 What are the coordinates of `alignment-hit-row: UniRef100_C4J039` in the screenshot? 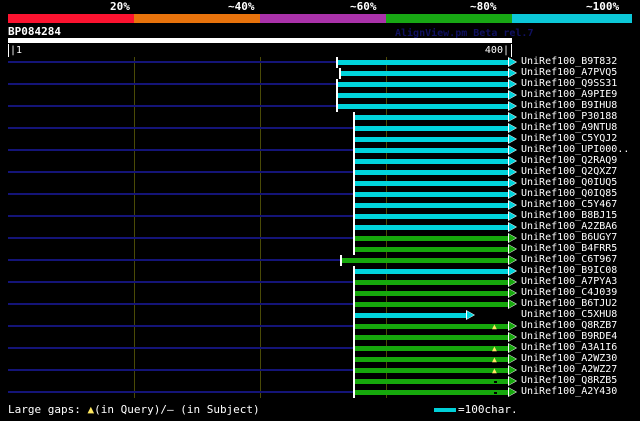 It's located at (320, 293).